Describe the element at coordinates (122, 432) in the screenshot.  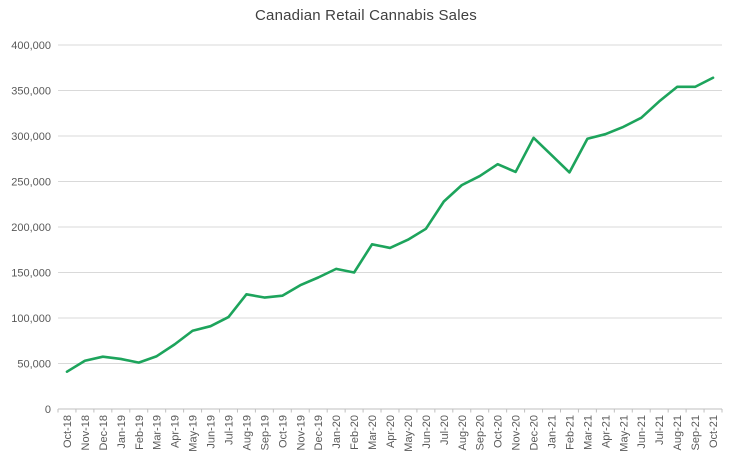
I see `x-axis-label: Jan-19` at that location.